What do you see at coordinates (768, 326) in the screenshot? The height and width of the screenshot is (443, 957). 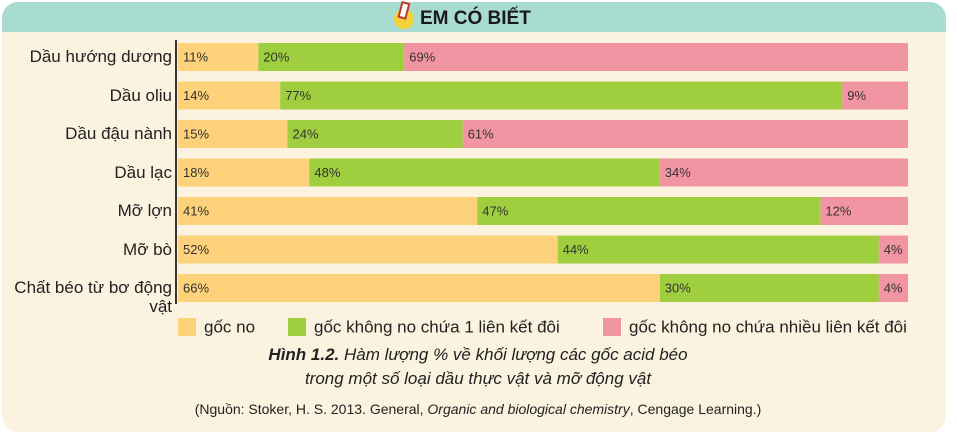 I see `legend-label: gốc không no chứa nhiều liên kết đôi` at bounding box center [768, 326].